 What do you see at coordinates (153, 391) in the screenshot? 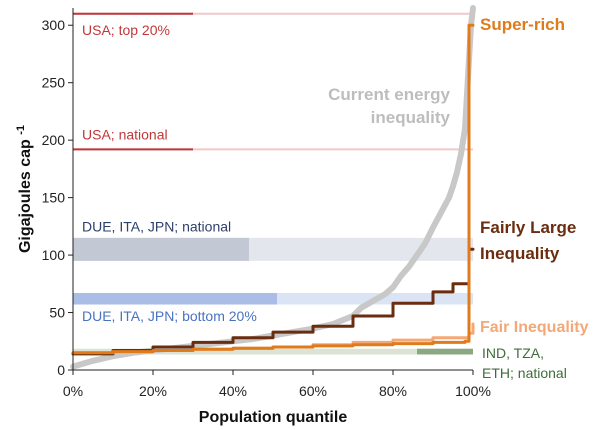
I see `x-tick-label: 20%` at bounding box center [153, 391].